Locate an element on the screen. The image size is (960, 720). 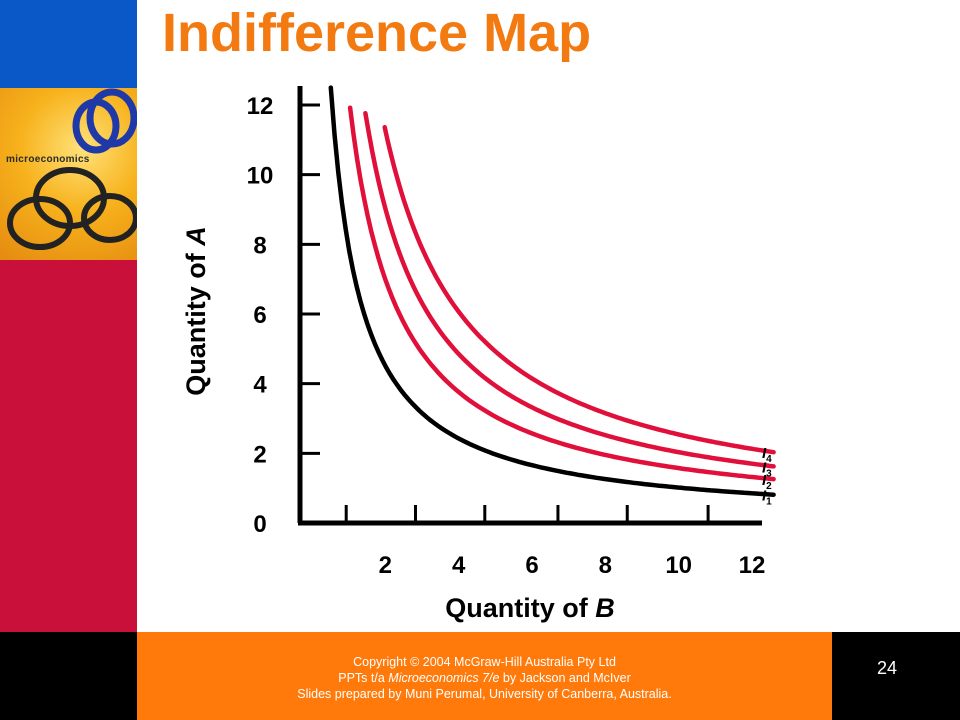
curve-label-I1: I1 is located at coordinates (767, 498).